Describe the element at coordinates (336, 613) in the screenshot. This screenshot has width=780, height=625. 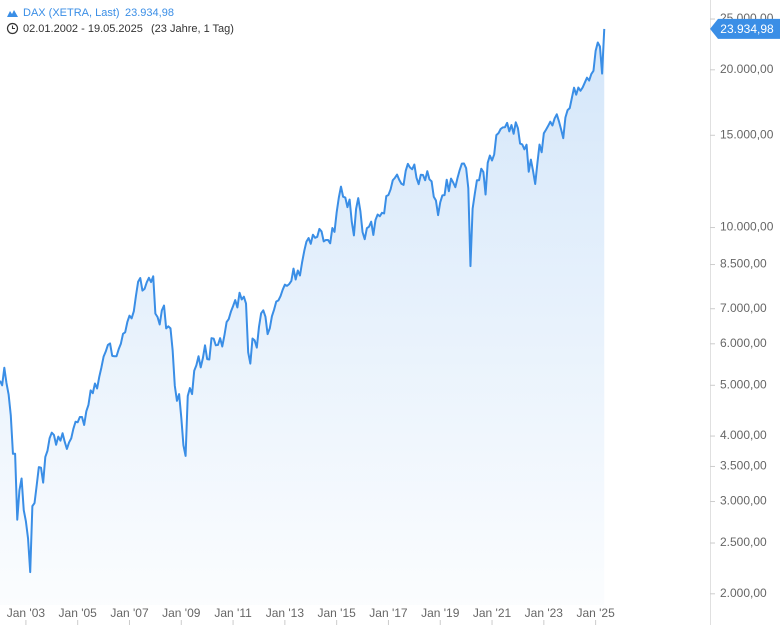
I see `x-tick-label: Jan '15` at that location.